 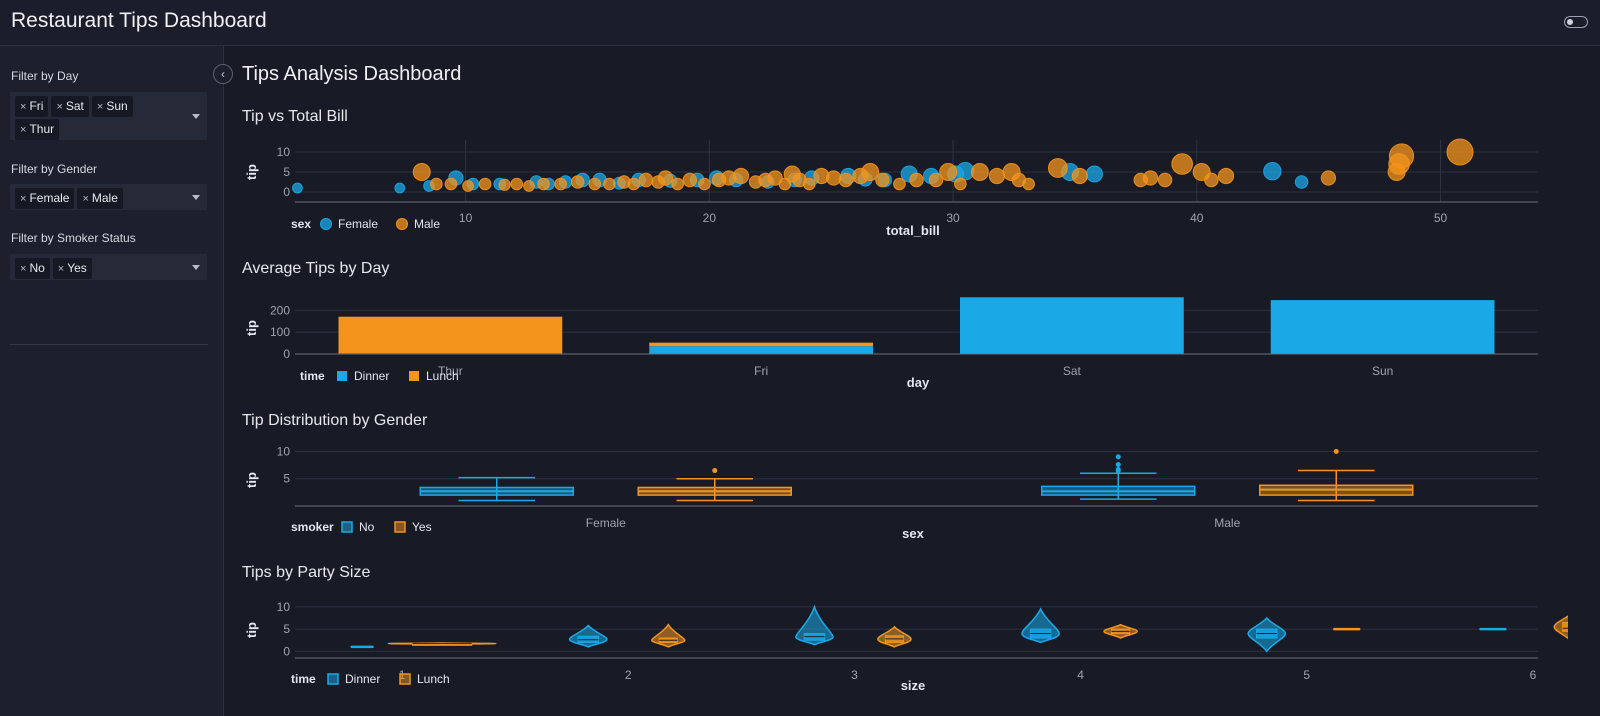 I want to click on x-tick-label: 2, so click(x=628, y=675).